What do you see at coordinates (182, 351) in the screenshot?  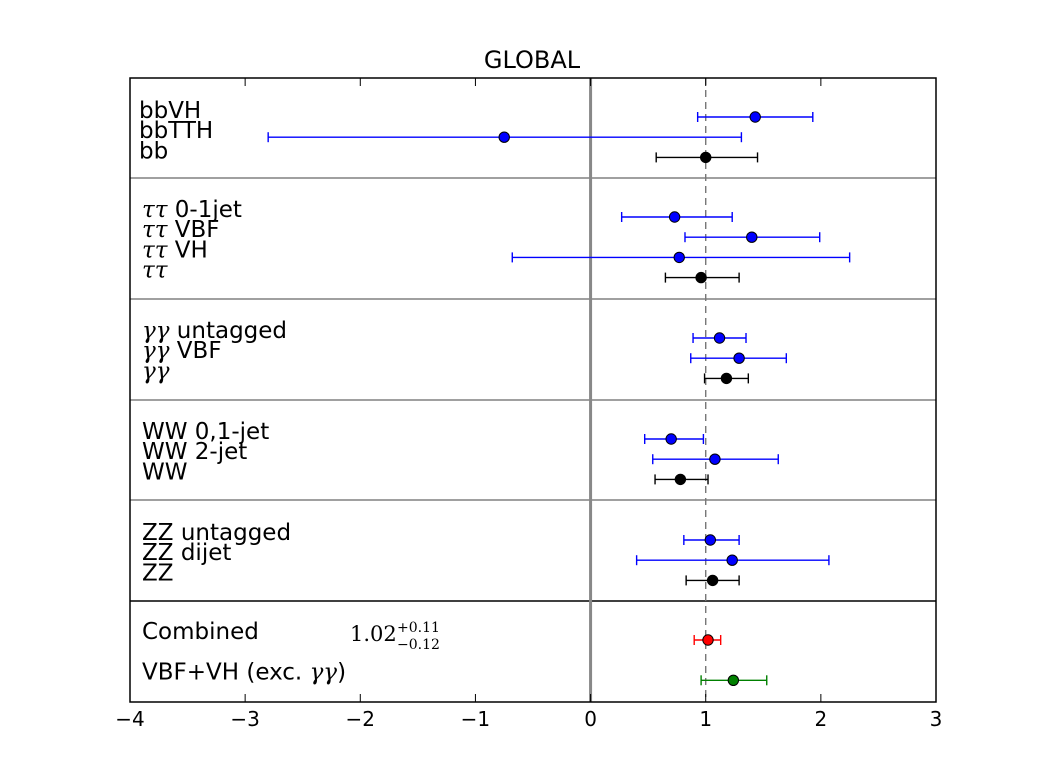 I see `gammagamma-row-2-label: γγ VBF` at bounding box center [182, 351].